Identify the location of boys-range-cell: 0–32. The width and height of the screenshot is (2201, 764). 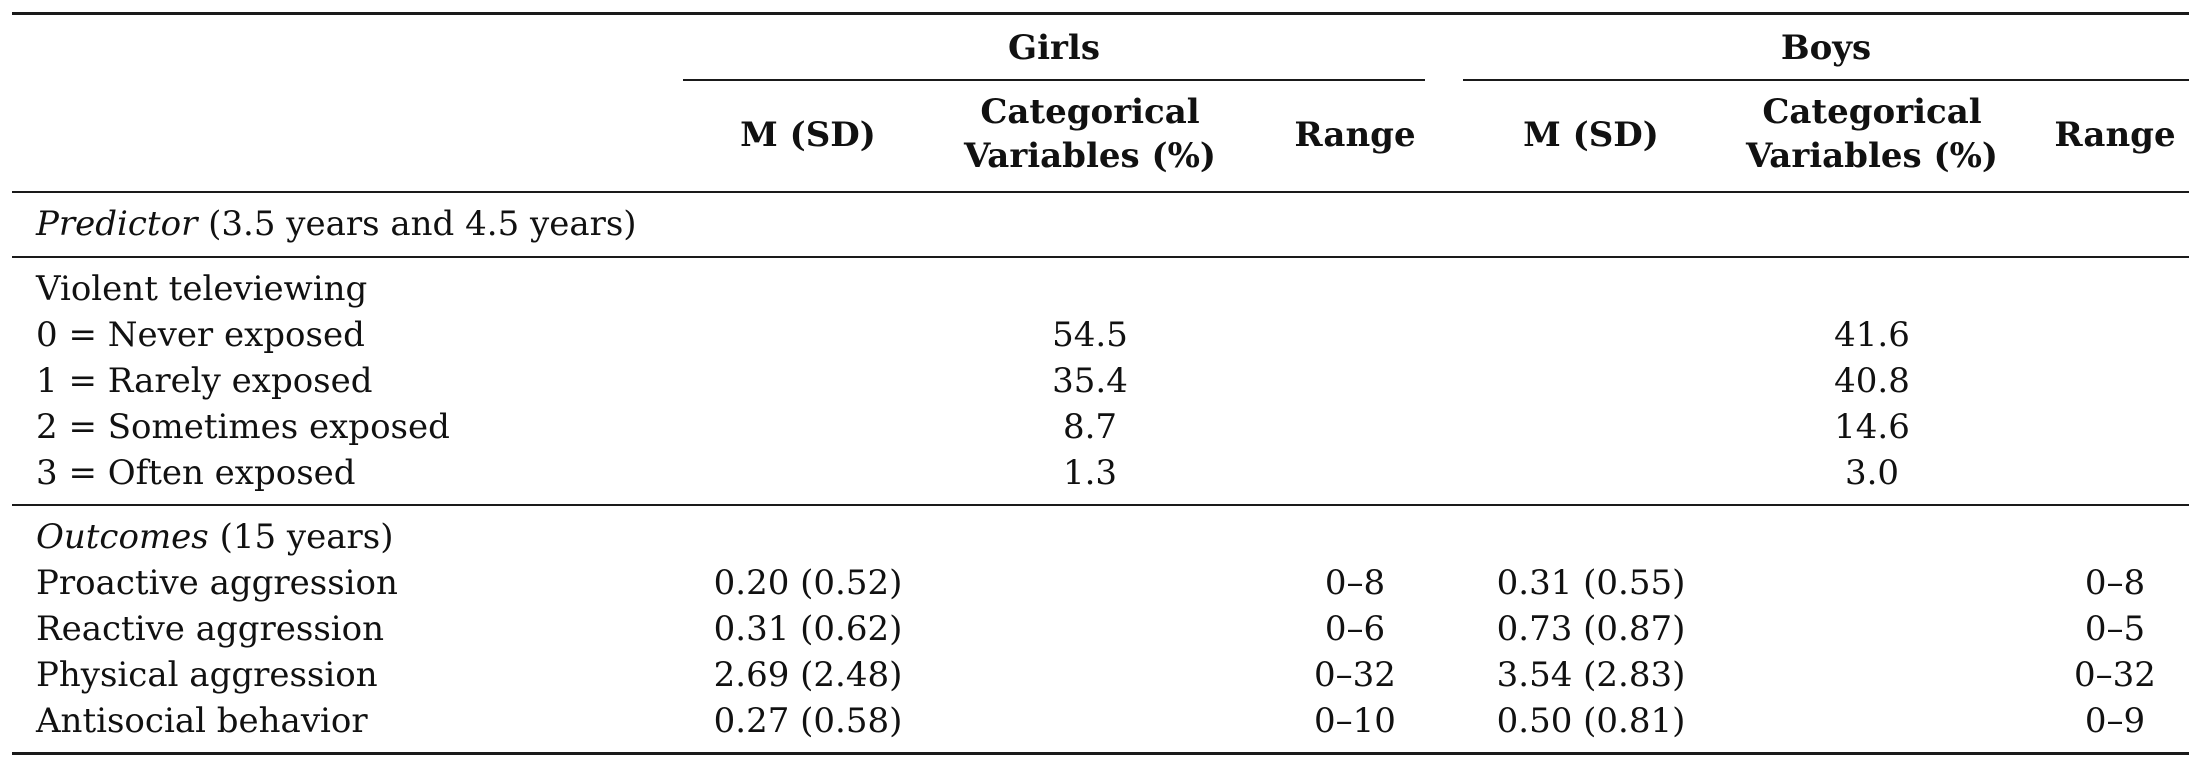
(2115, 675).